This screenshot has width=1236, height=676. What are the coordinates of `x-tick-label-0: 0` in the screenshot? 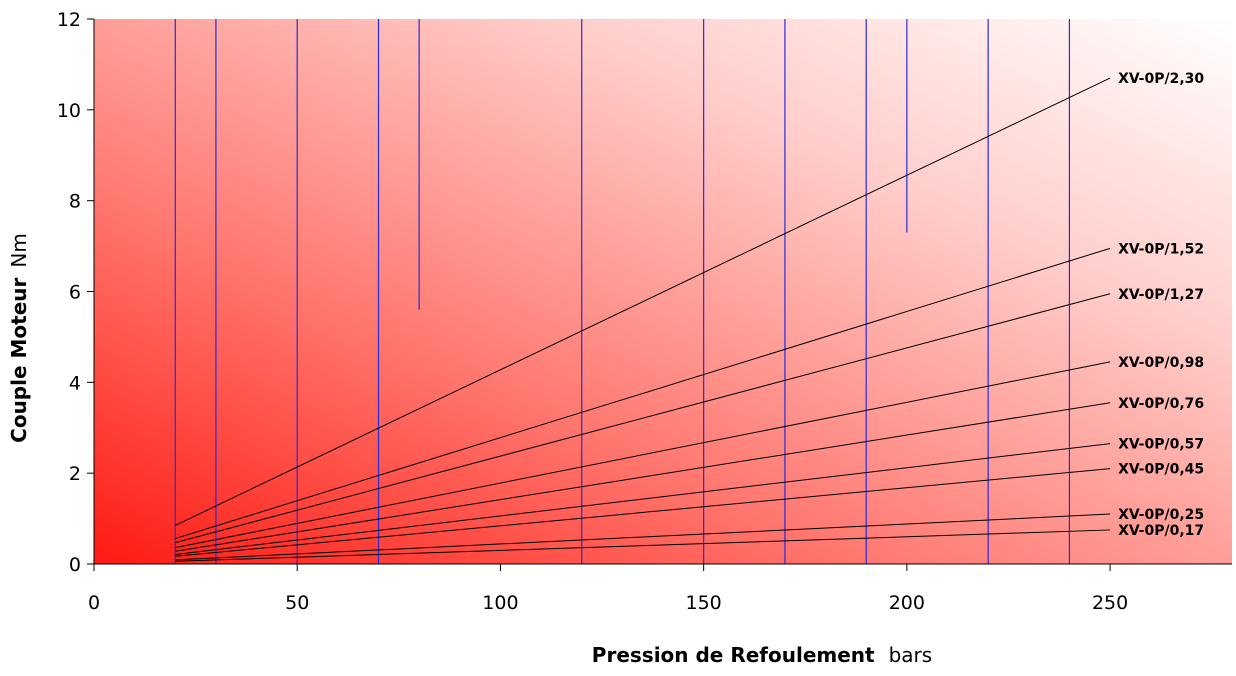 It's located at (94, 603).